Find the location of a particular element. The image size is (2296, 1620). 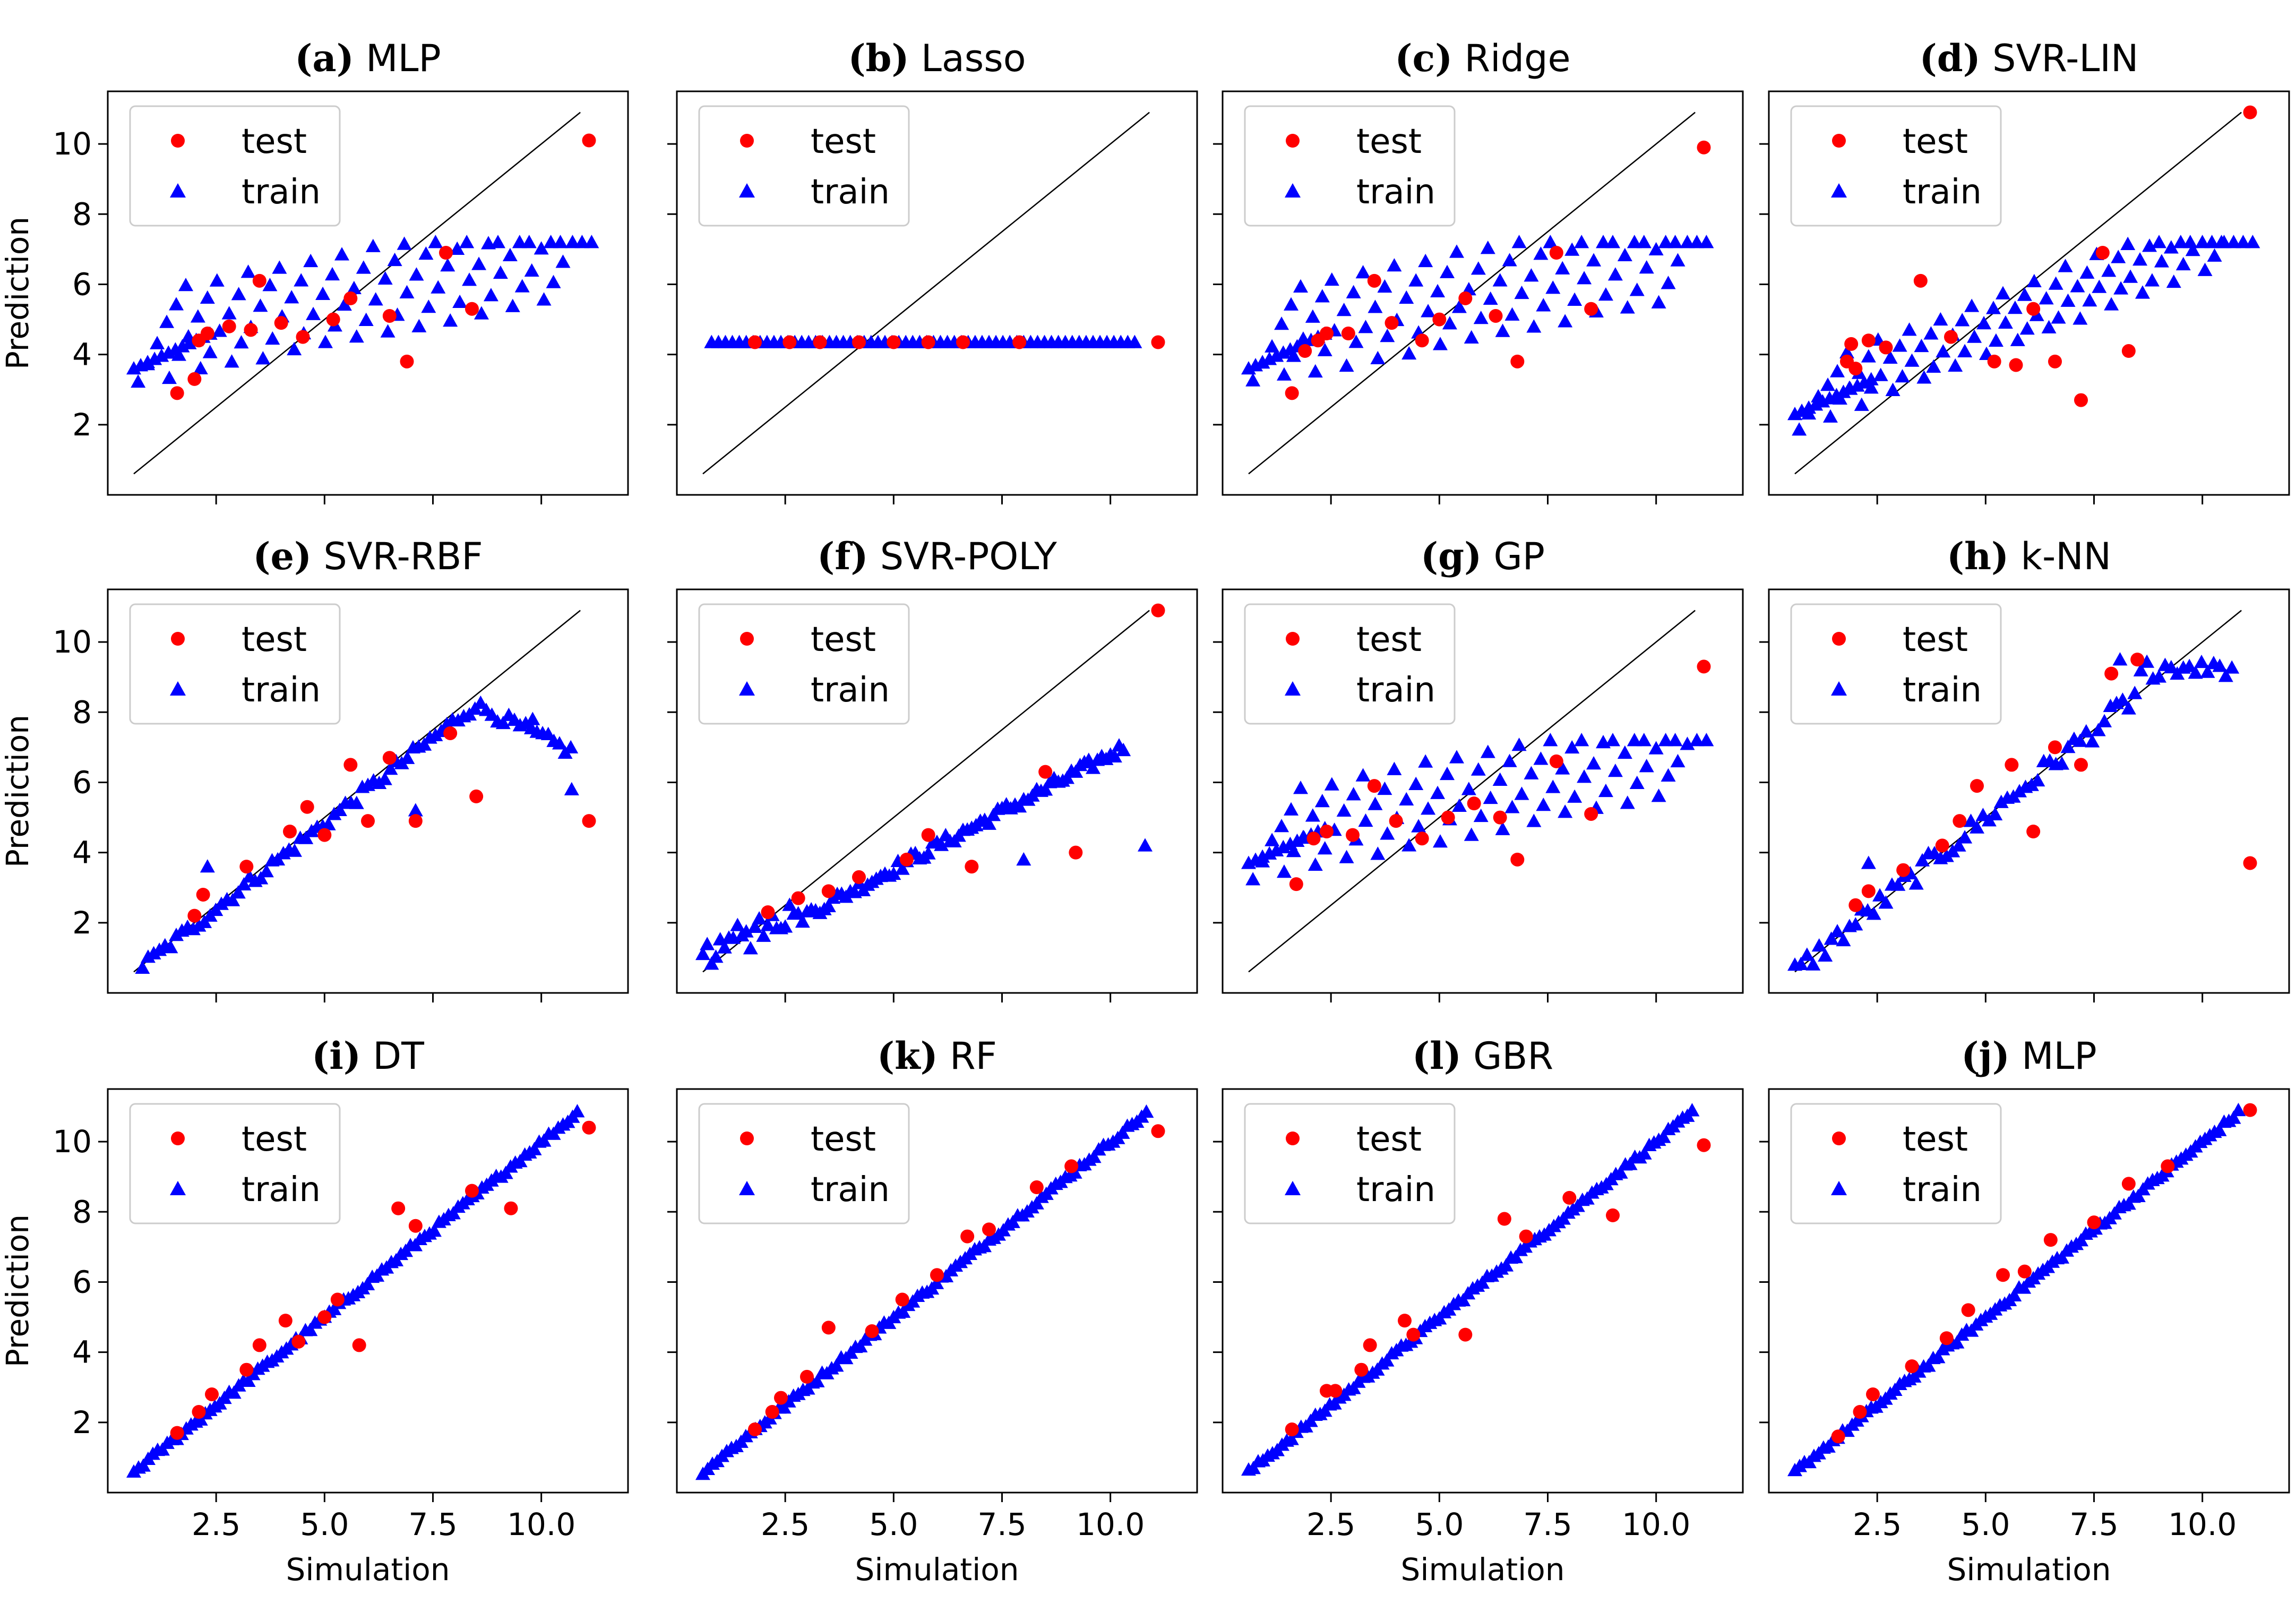

panel-4: (d) SVR-LIN test train is located at coordinates (2024, 270).